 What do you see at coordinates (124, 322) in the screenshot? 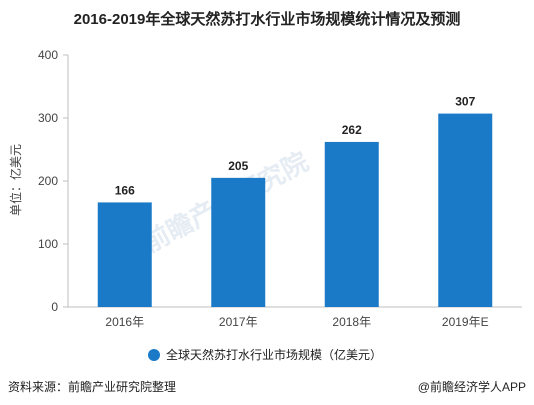
I see `x-tick-label: 2016年` at bounding box center [124, 322].